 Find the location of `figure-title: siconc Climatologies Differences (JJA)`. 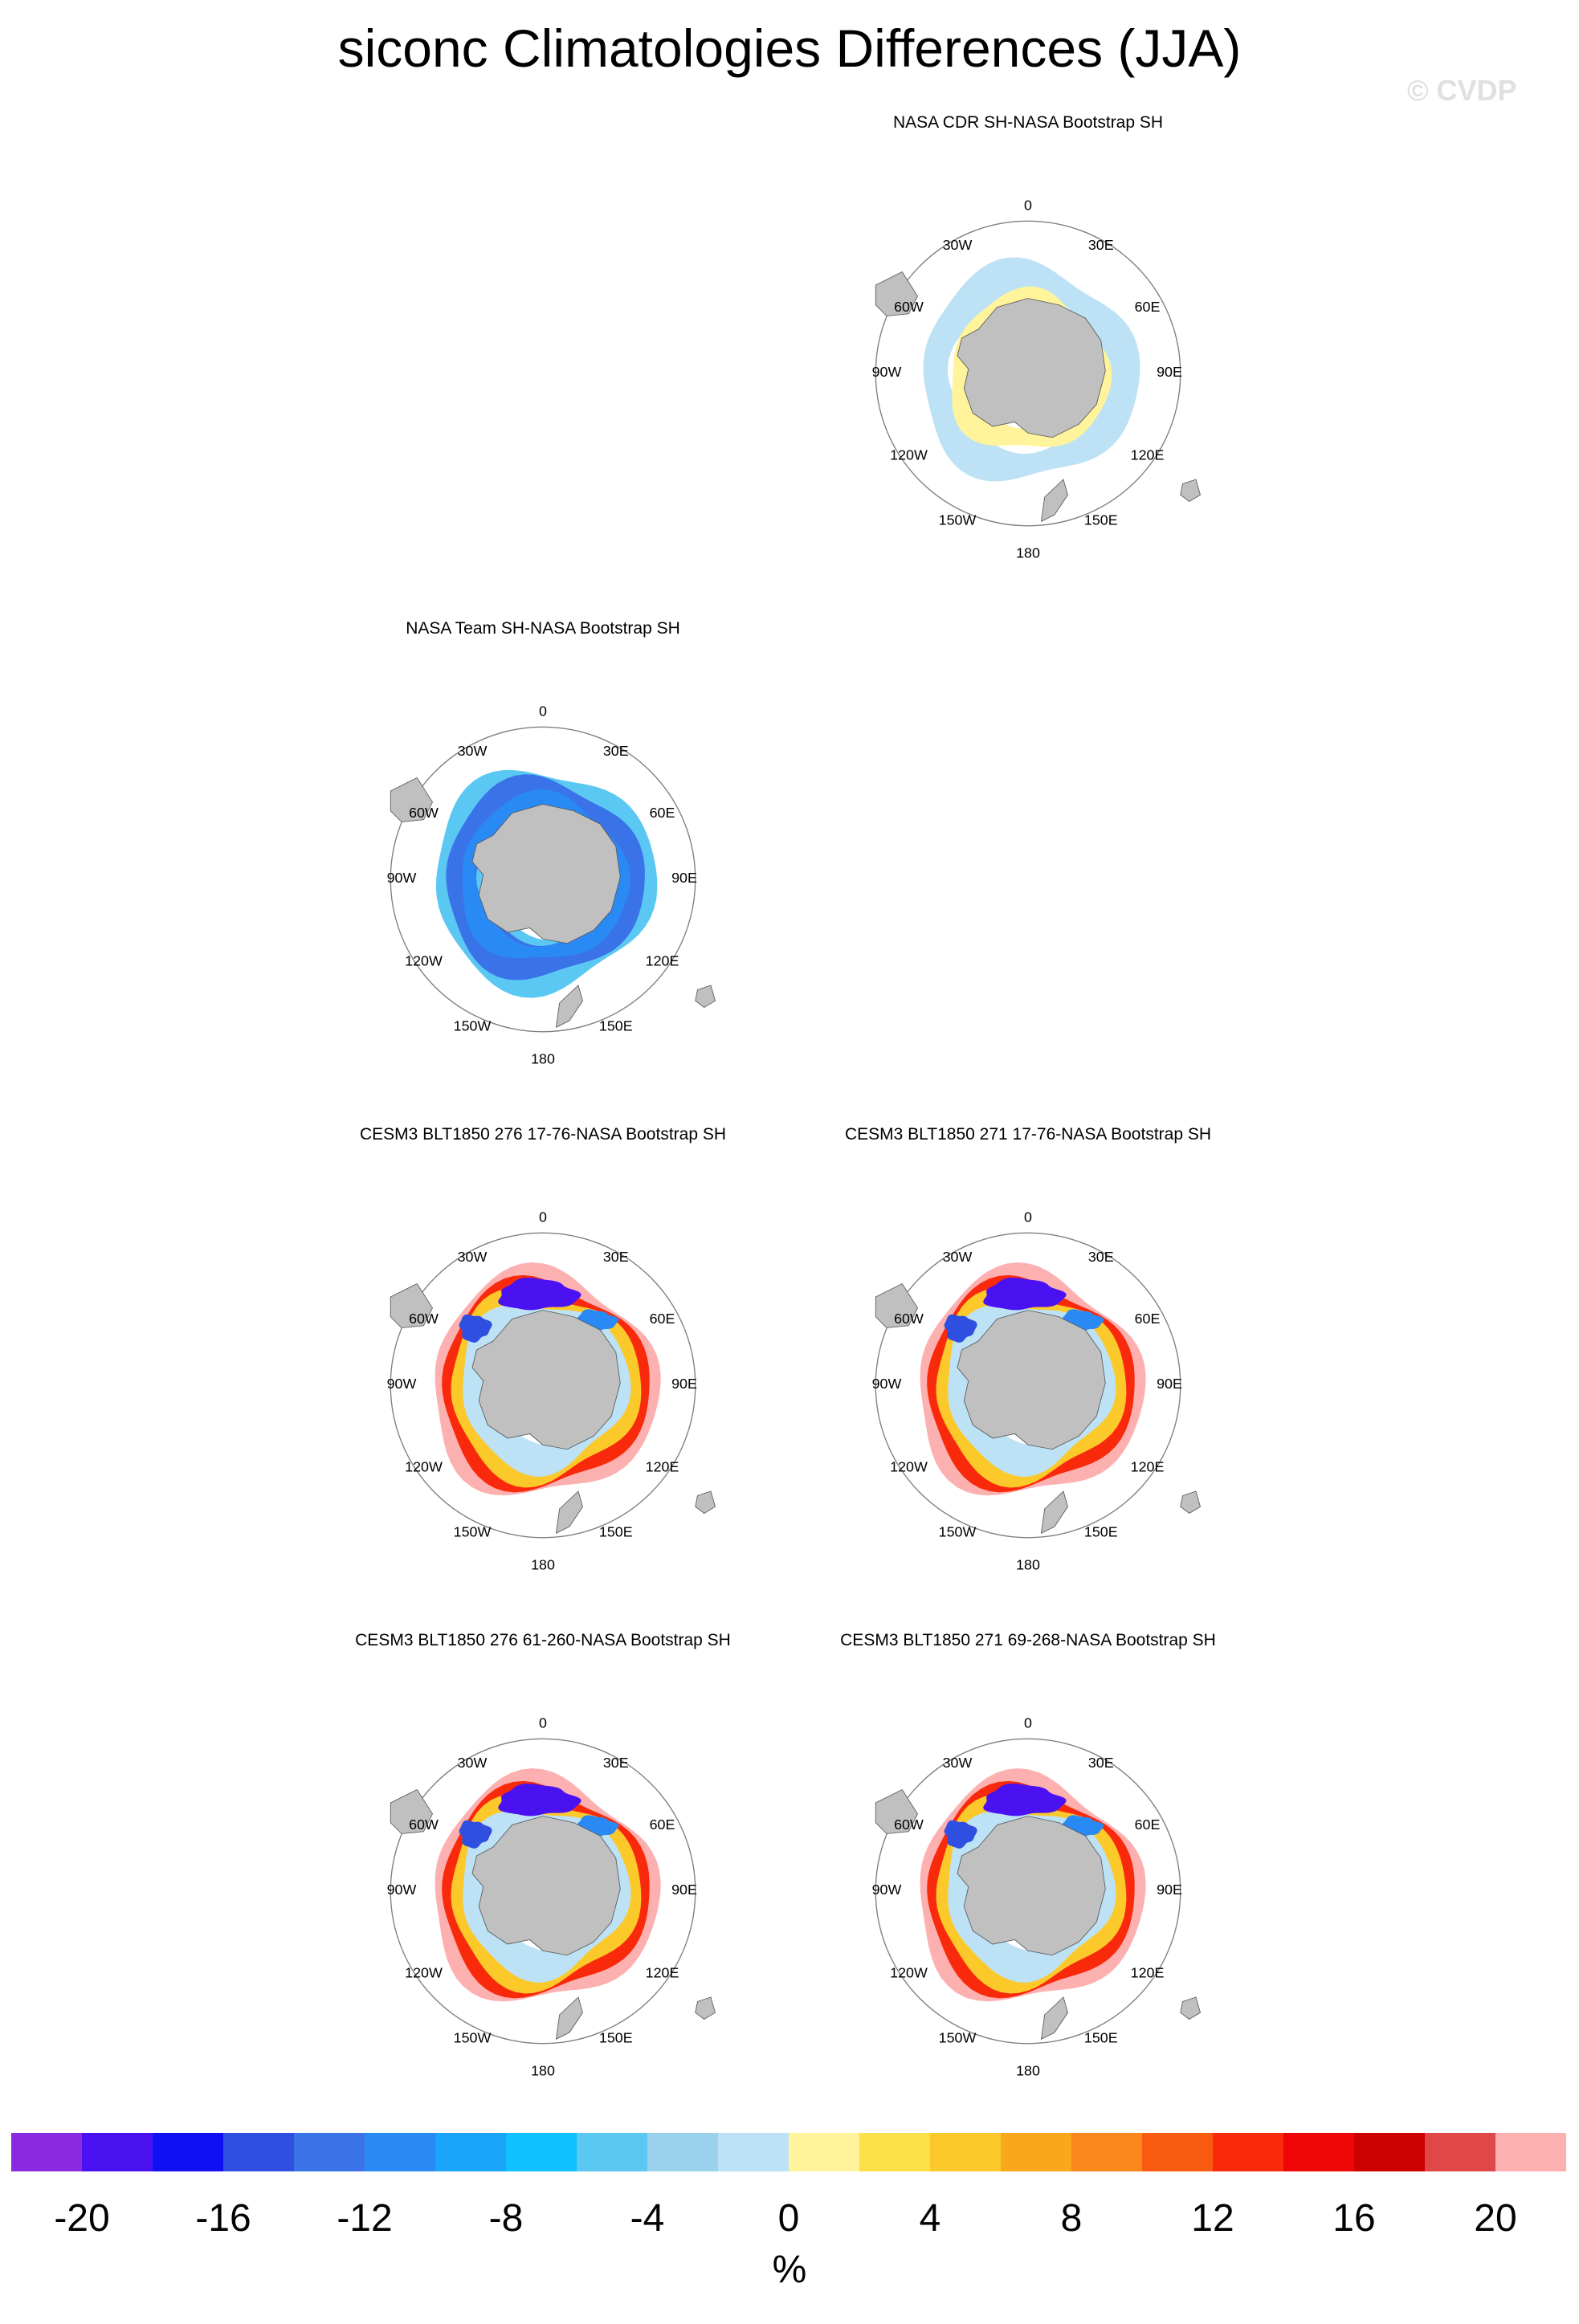

figure-title: siconc Climatologies Differences (JJA) is located at coordinates (789, 48).